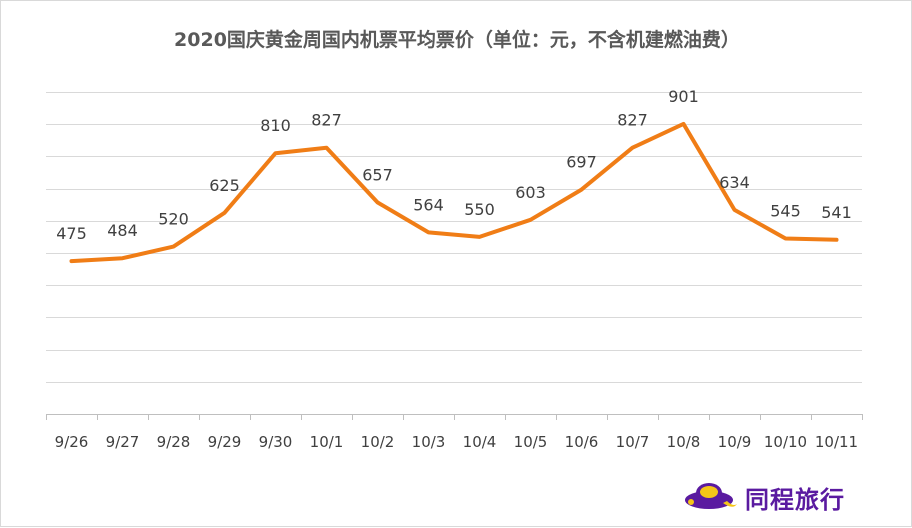  Describe the element at coordinates (225, 442) in the screenshot. I see `x-tick-label: 9/29` at that location.